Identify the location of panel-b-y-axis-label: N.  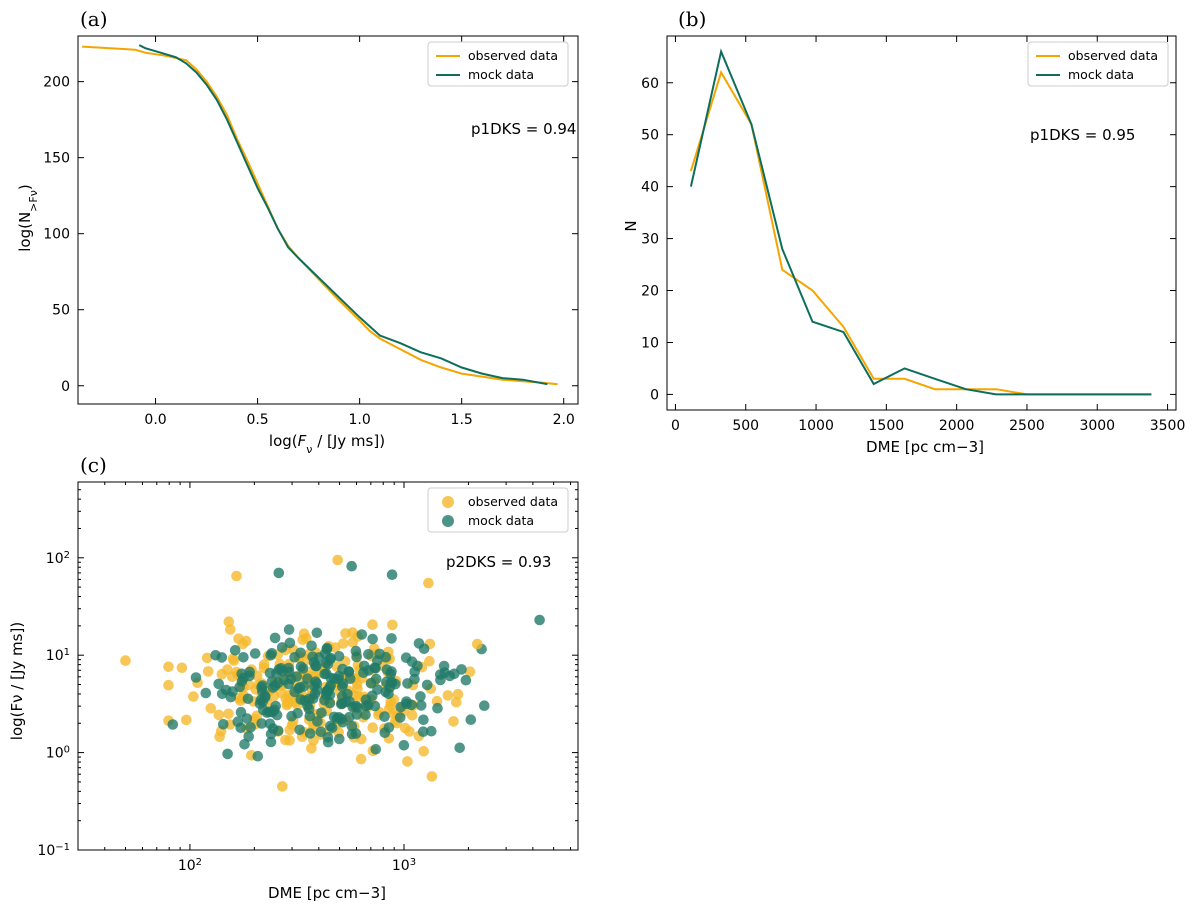
(631, 225).